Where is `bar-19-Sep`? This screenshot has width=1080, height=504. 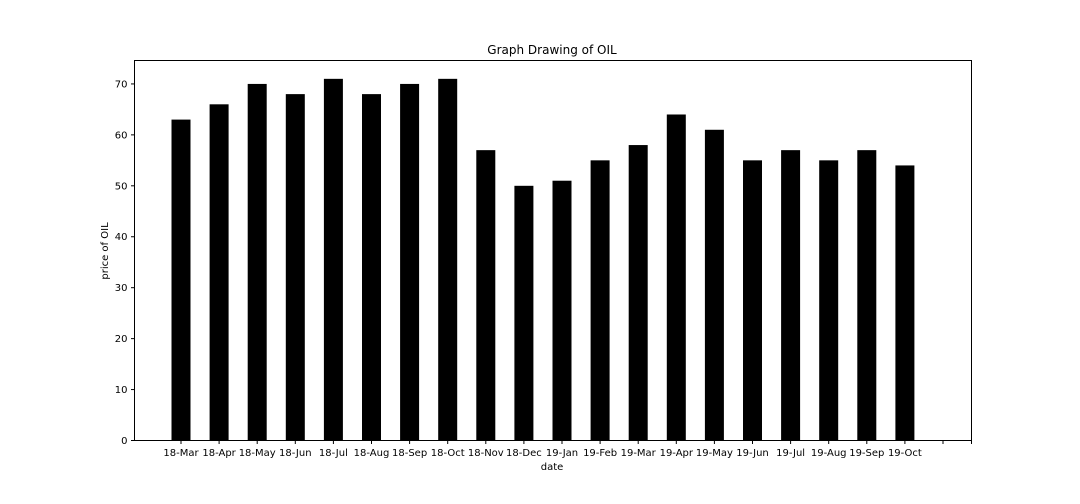
bar-19-Sep is located at coordinates (867, 295).